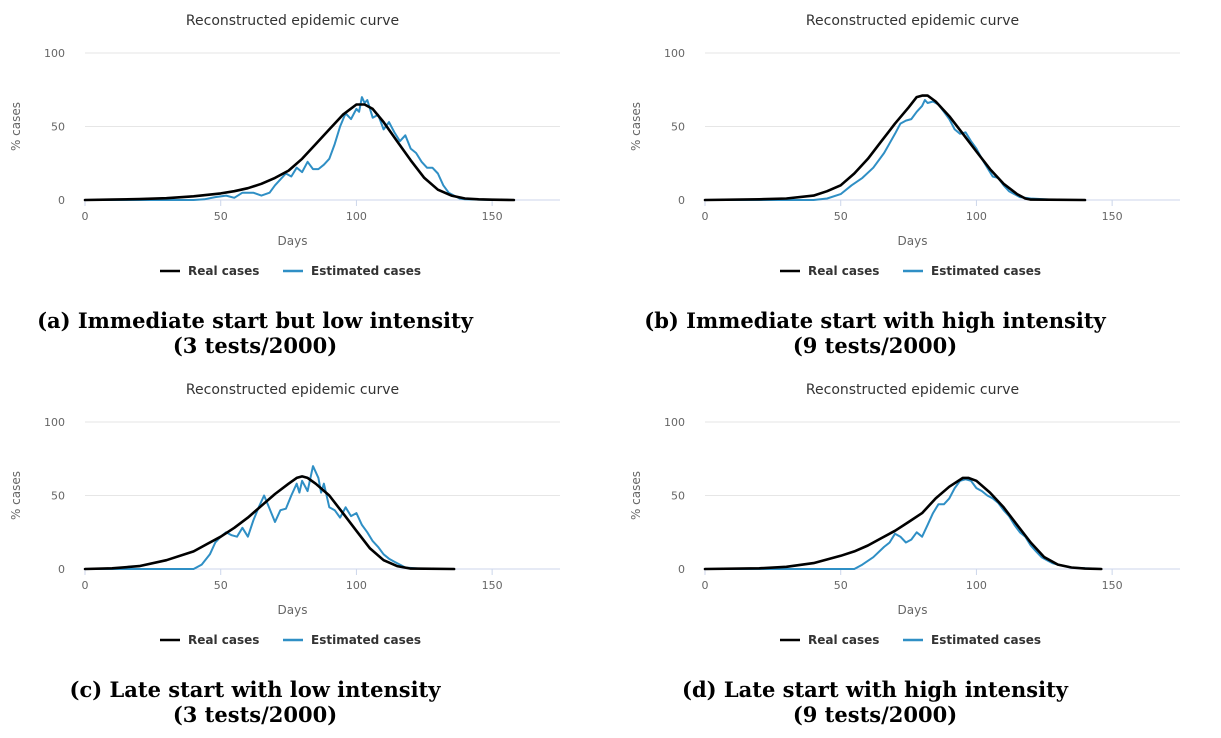 Image resolution: width=1221 pixels, height=738 pixels. What do you see at coordinates (875, 689) in the screenshot?
I see `caption-line-1: (d) Late start with high intensity` at bounding box center [875, 689].